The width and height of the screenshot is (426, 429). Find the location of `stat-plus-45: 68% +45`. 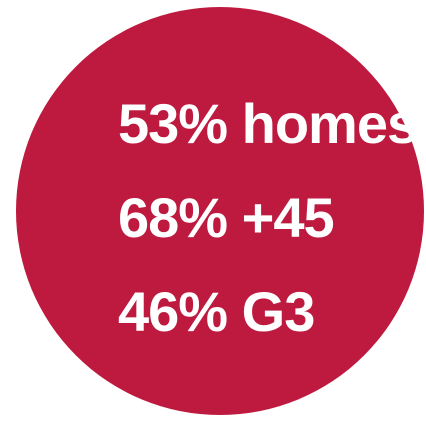

stat-plus-45: 68% +45 is located at coordinates (226, 217).